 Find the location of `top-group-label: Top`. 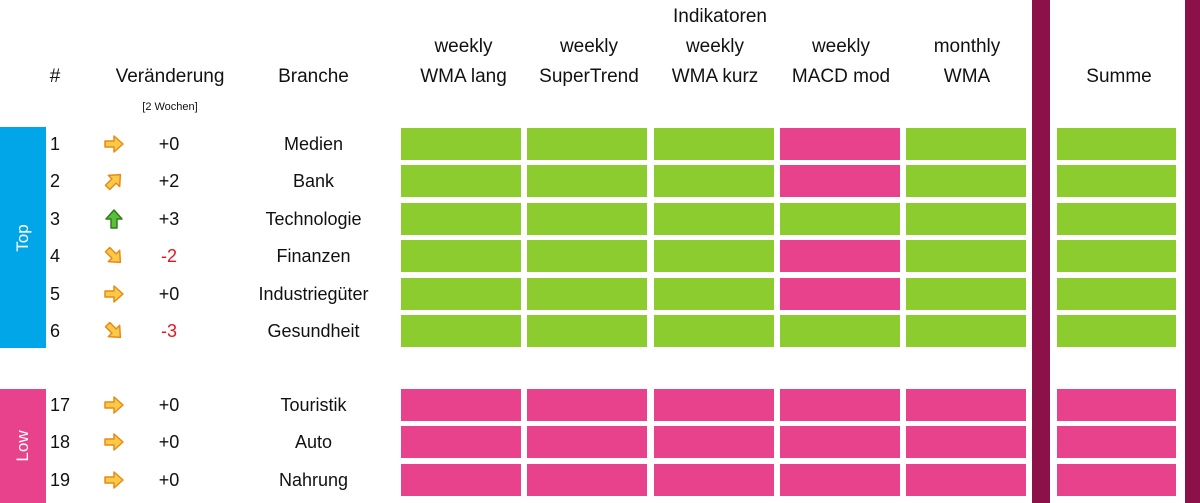

top-group-label: Top is located at coordinates (22, 237).